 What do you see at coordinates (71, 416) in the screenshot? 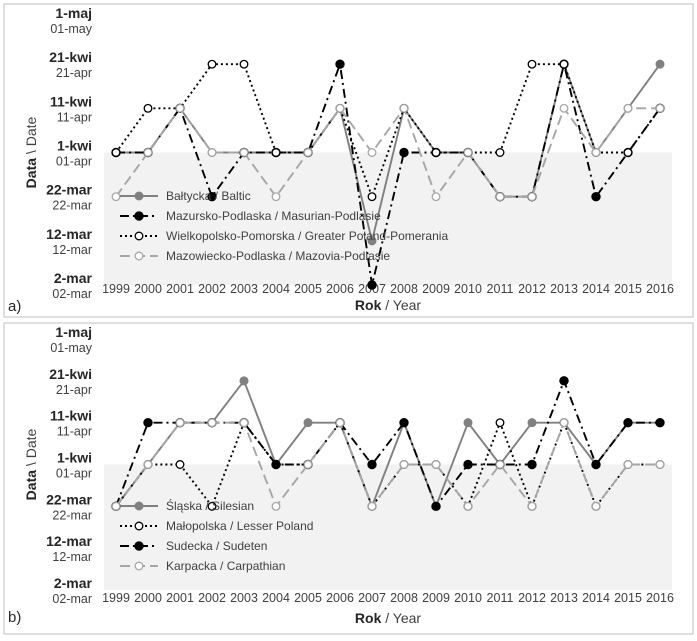
I see `y-tick-label: 11-kwi` at bounding box center [71, 416].